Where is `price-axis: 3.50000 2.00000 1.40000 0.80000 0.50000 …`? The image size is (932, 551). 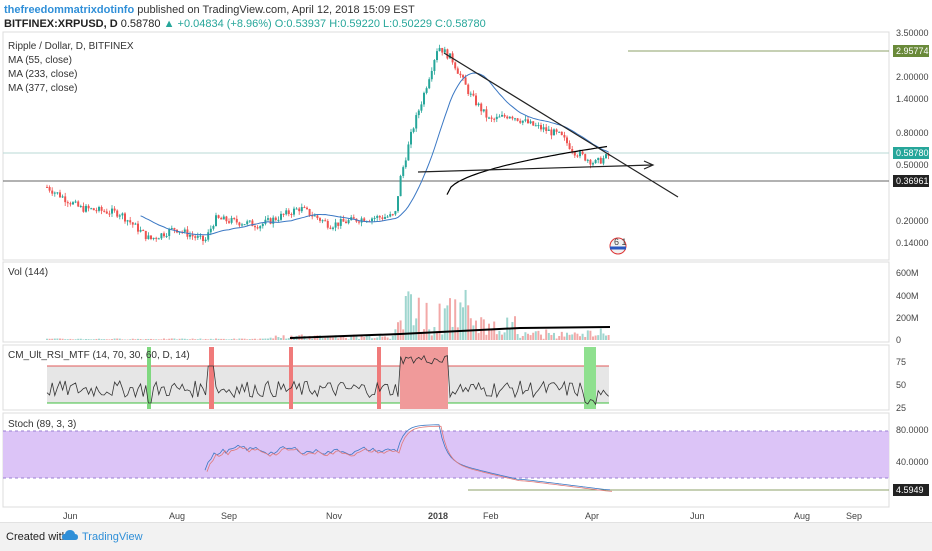
price-axis: 3.50000 2.00000 1.40000 0.80000 0.50000 … is located at coordinates (911, 138).